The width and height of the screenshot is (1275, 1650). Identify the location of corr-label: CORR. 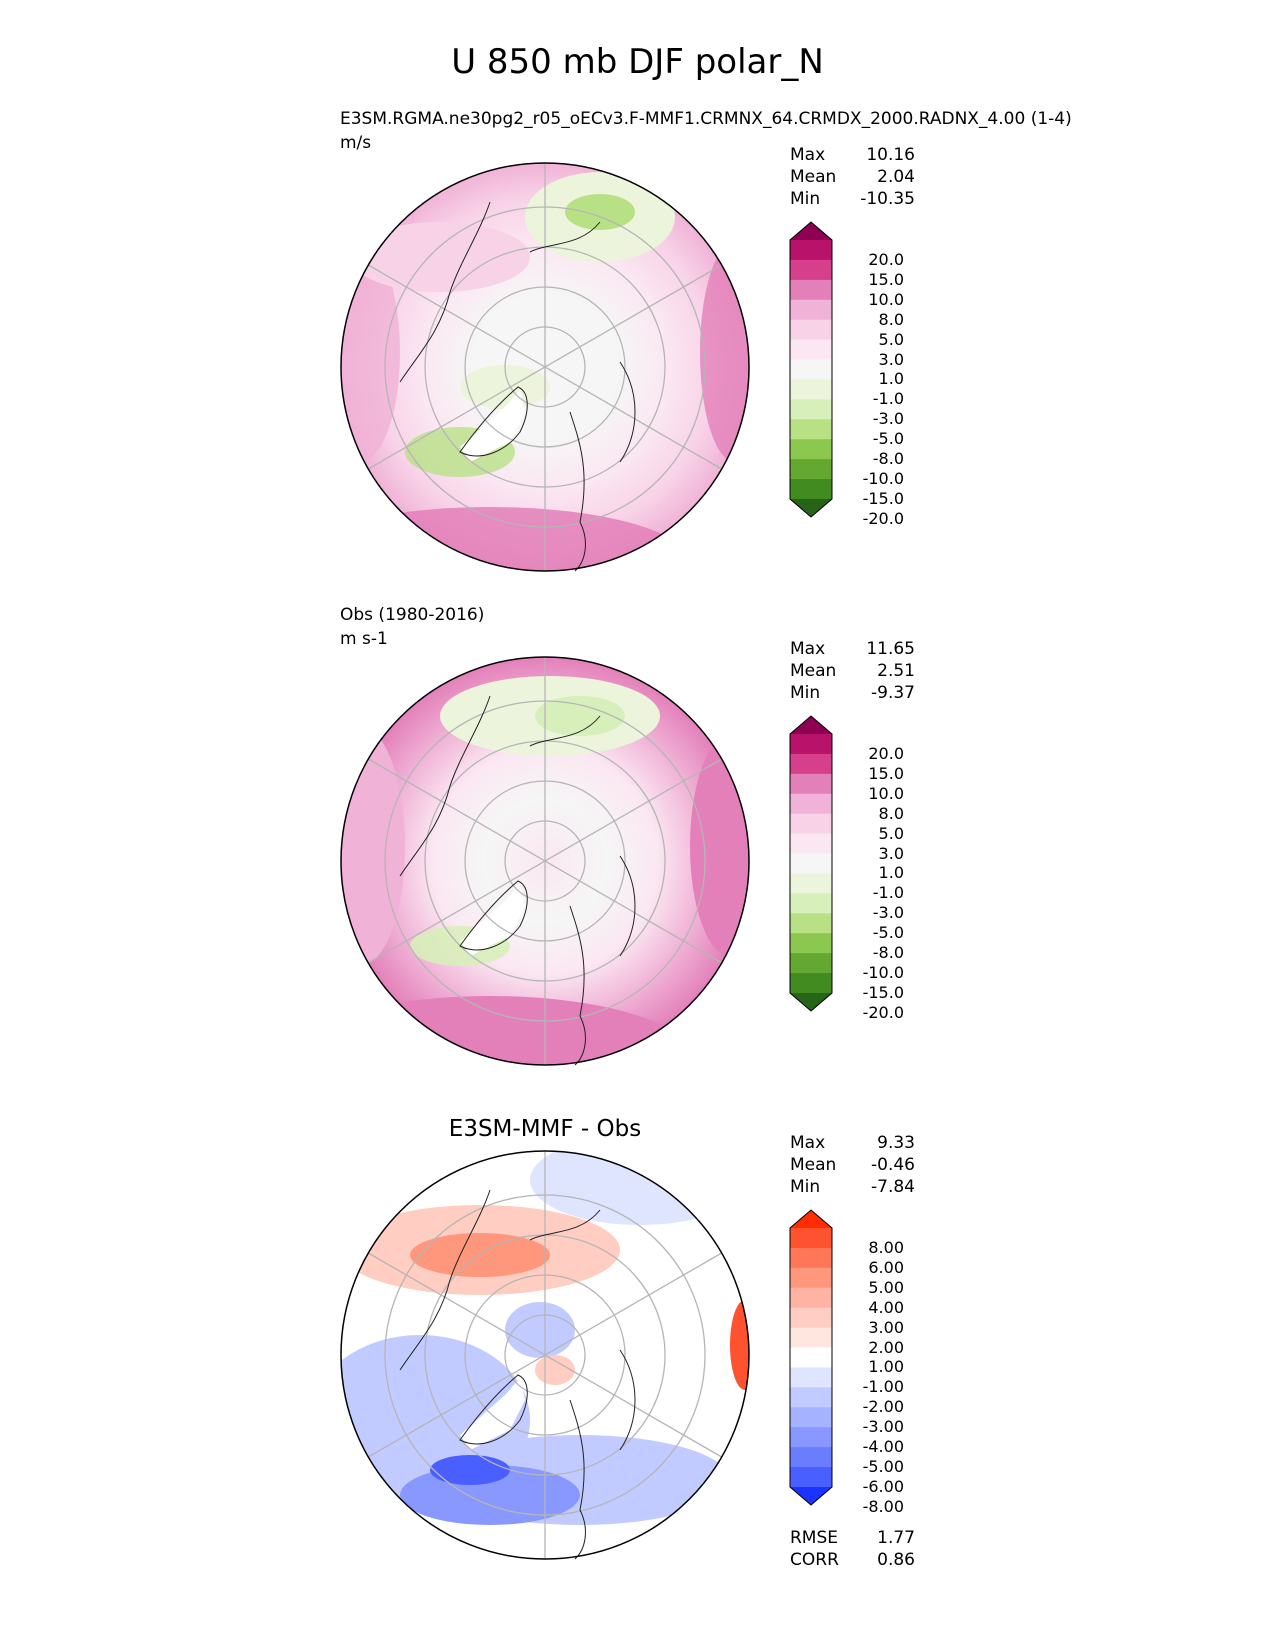
(814, 1560).